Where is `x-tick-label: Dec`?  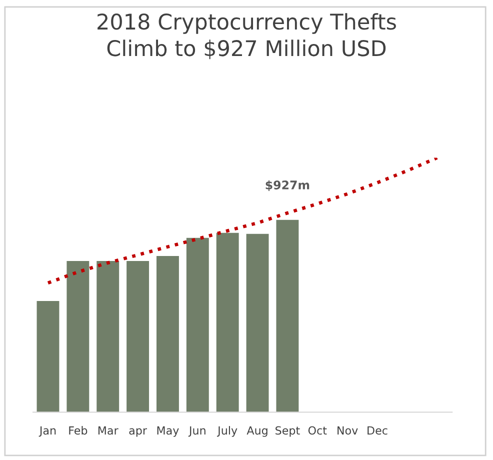
x-tick-label: Dec is located at coordinates (378, 430).